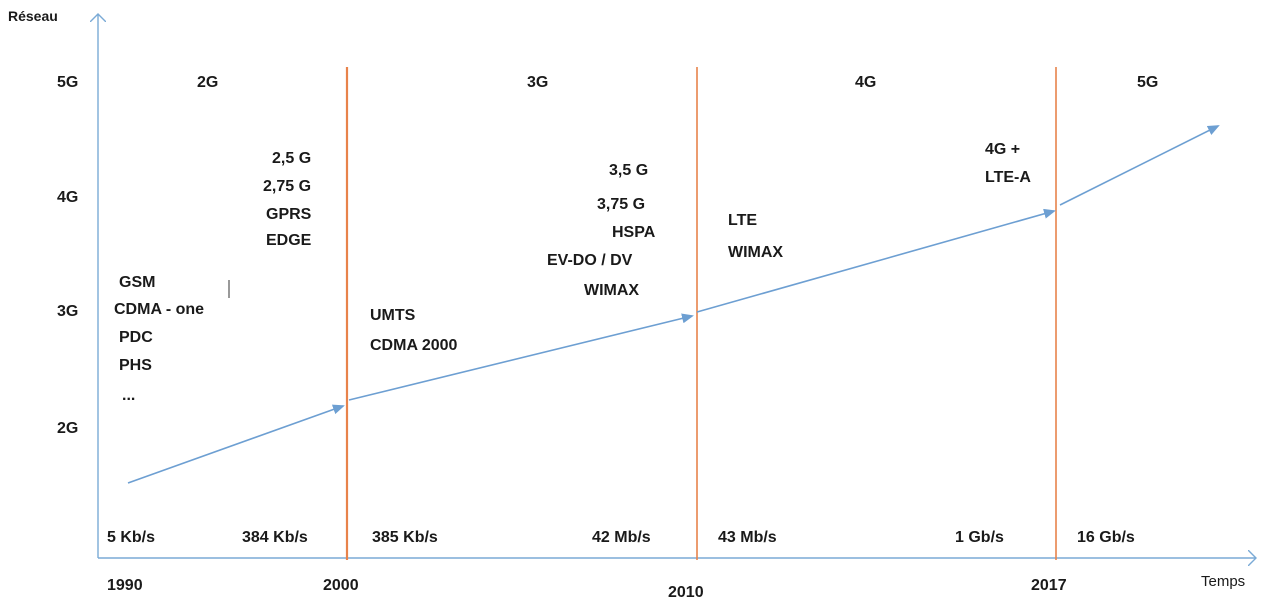  I want to click on transition-3-5g: 3,5 G, so click(629, 170).